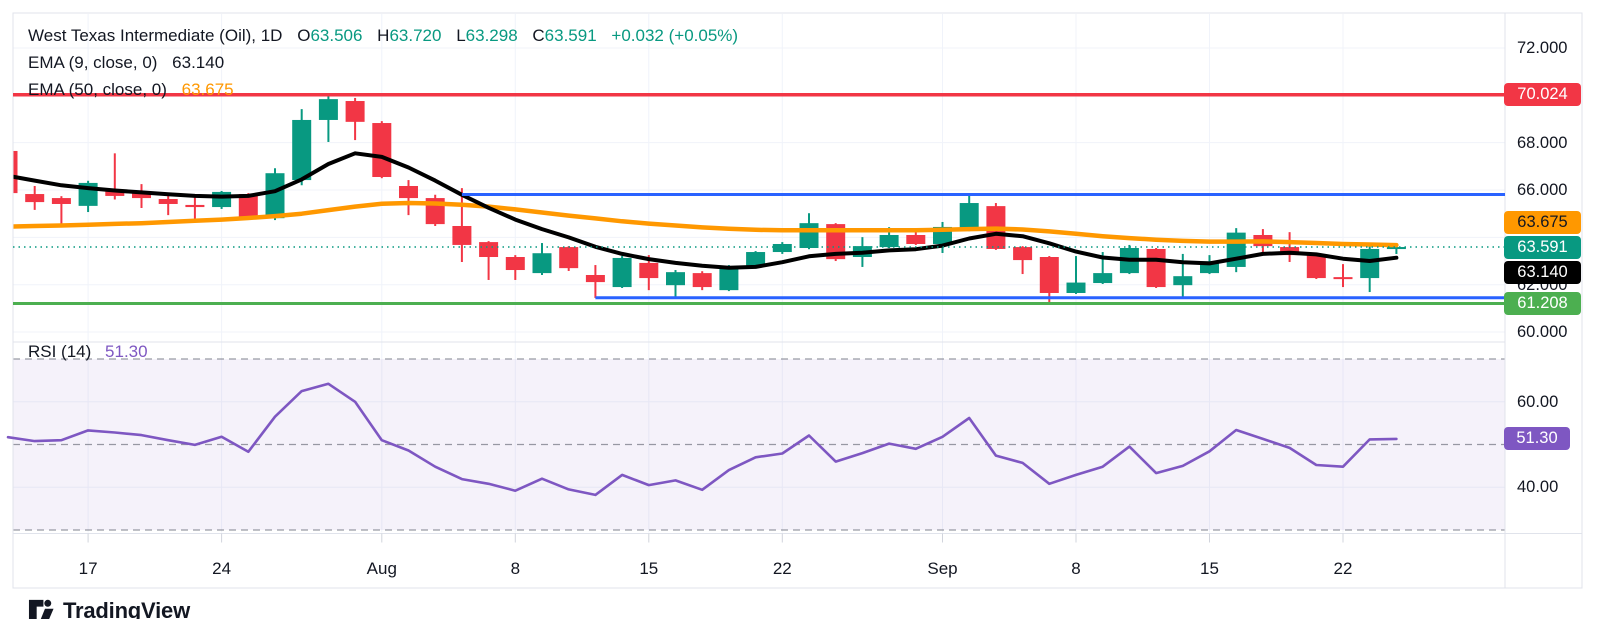 This screenshot has height=619, width=1602. Describe the element at coordinates (1537, 439) in the screenshot. I see `rsi-value-badge: 51.30` at that location.